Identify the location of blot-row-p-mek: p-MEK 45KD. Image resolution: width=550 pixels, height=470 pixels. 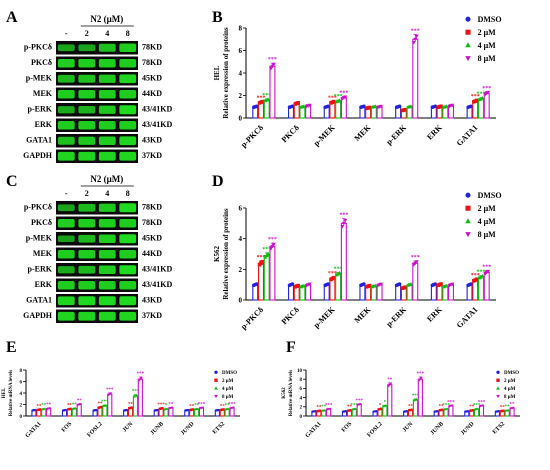
(94, 79).